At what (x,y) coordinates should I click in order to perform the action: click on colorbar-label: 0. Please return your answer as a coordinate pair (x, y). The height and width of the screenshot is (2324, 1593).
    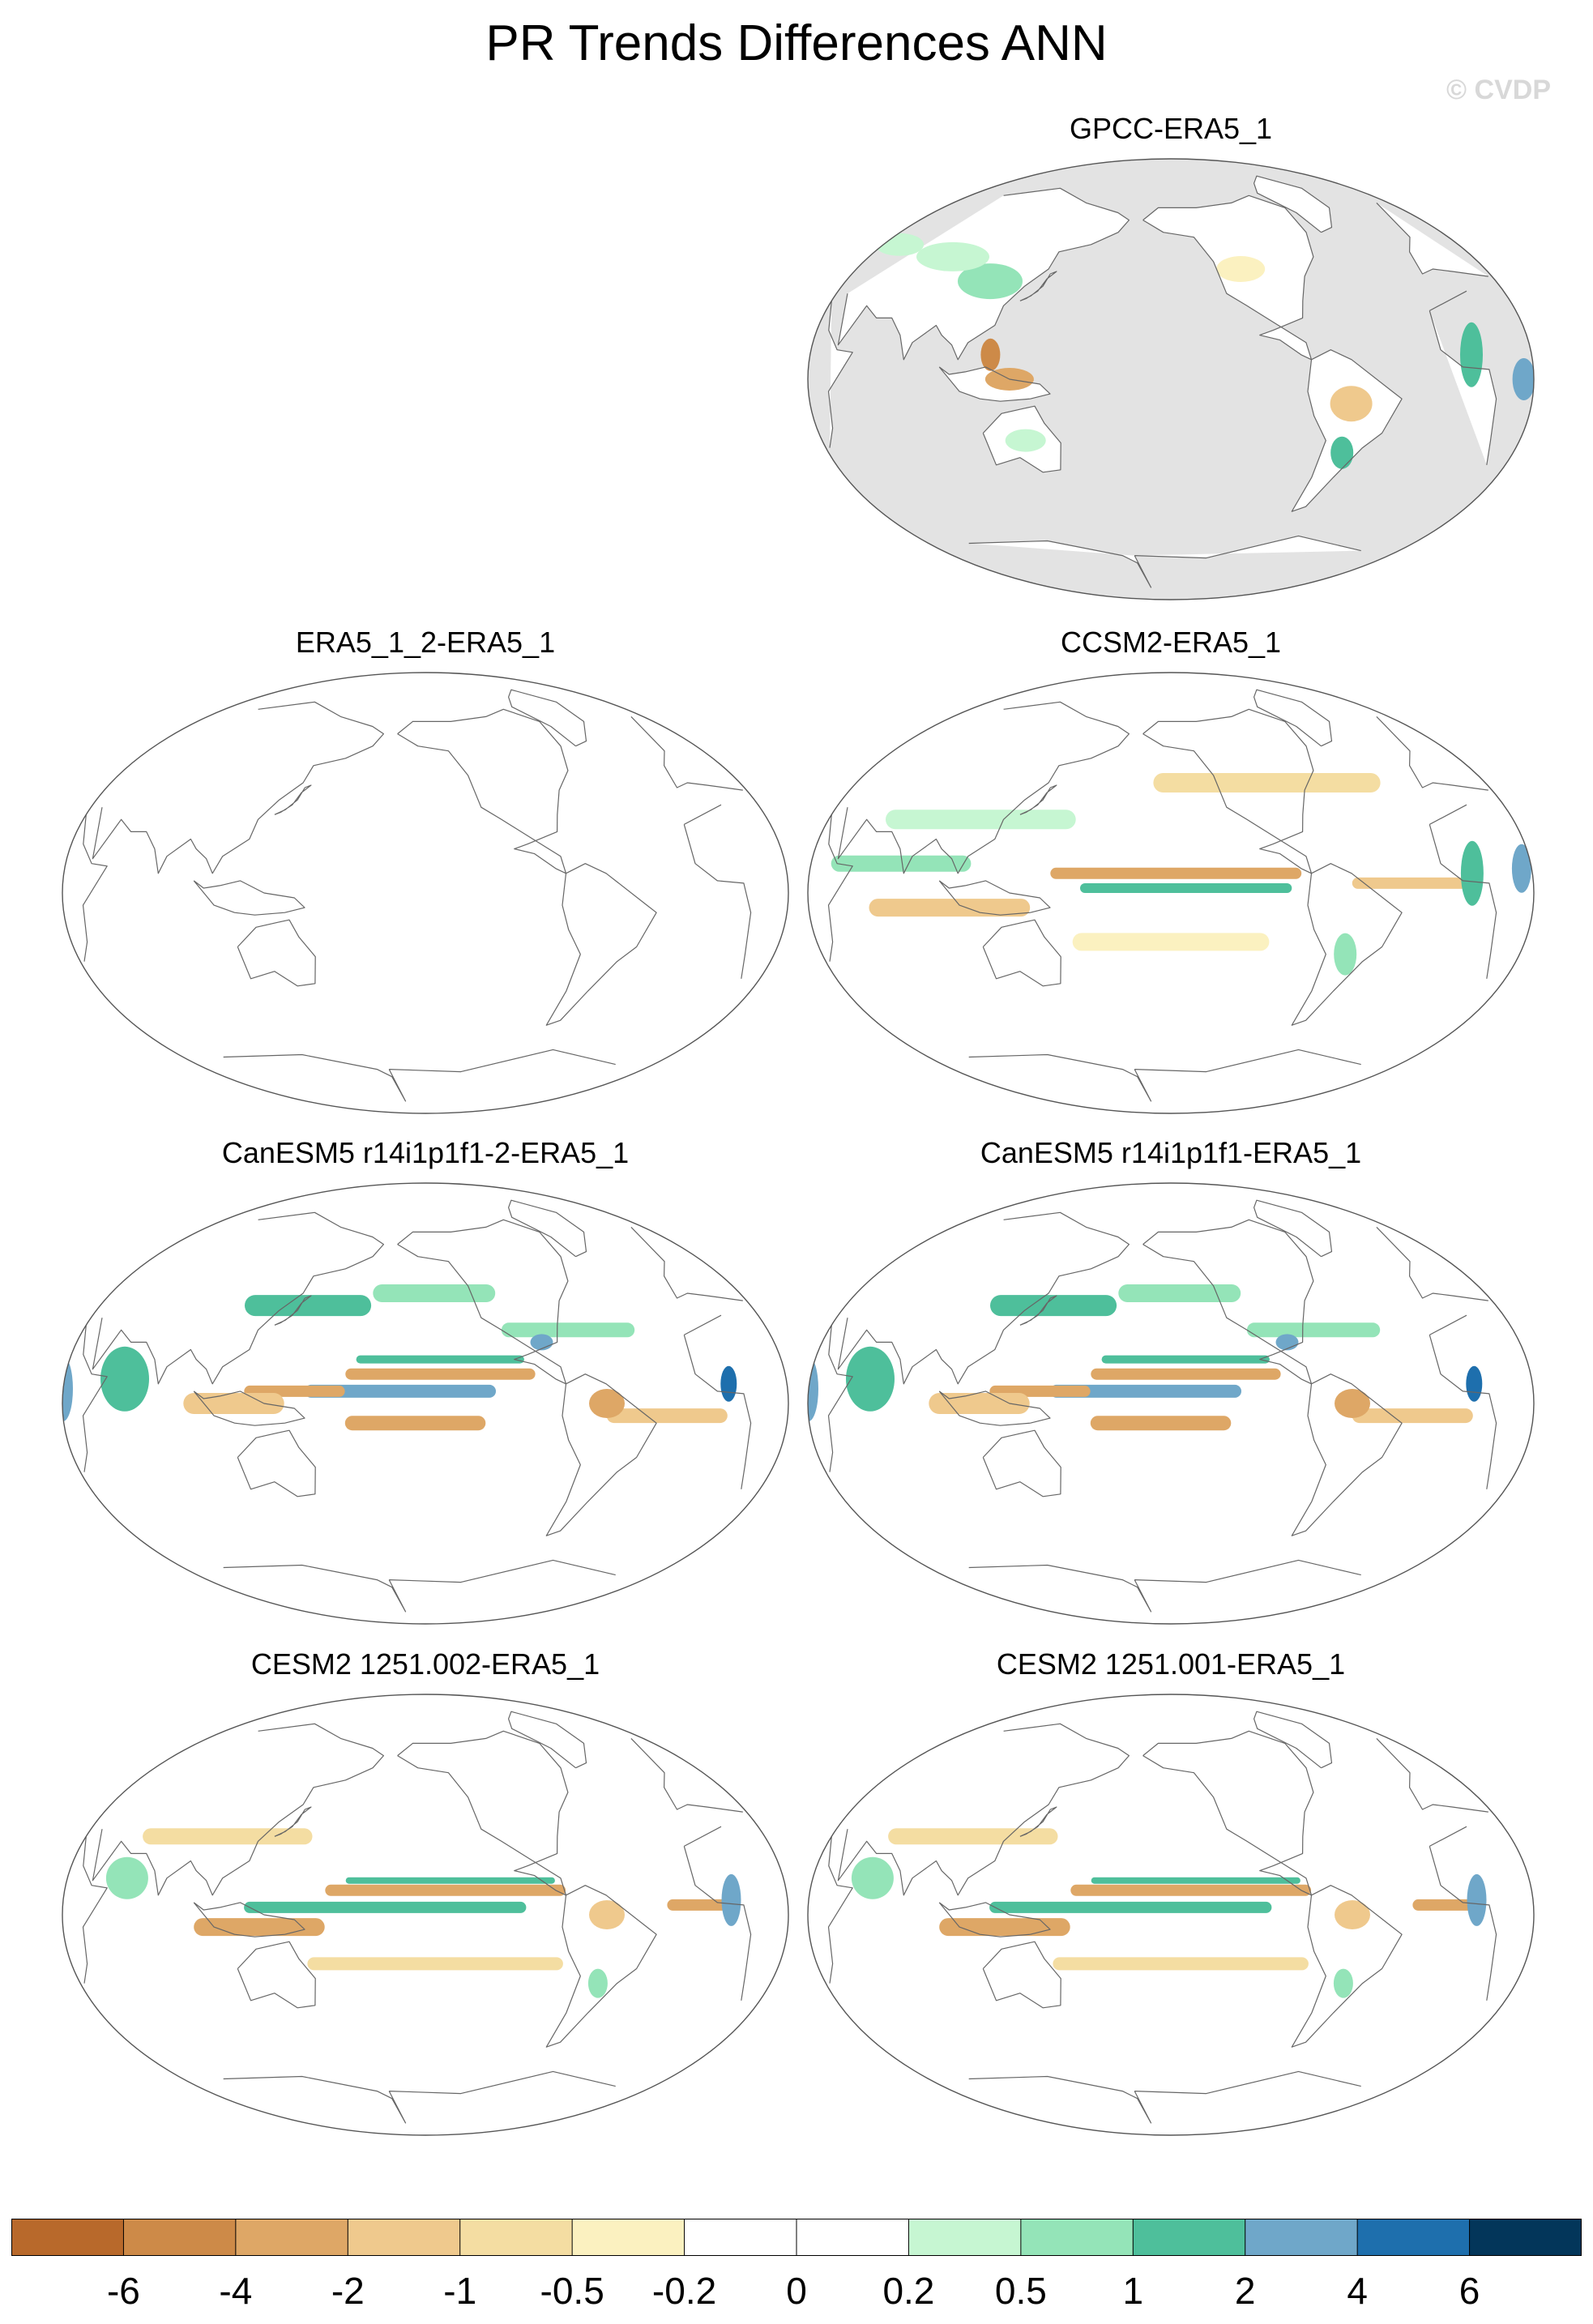
    Looking at the image, I should click on (796, 2291).